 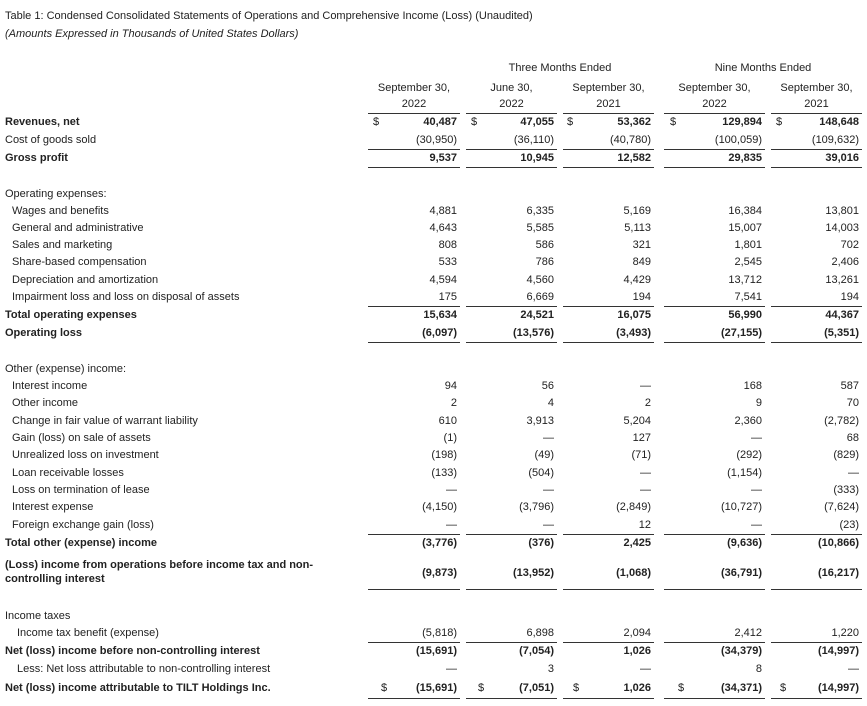 What do you see at coordinates (842, 211) in the screenshot?
I see `cell-value: 13,801` at bounding box center [842, 211].